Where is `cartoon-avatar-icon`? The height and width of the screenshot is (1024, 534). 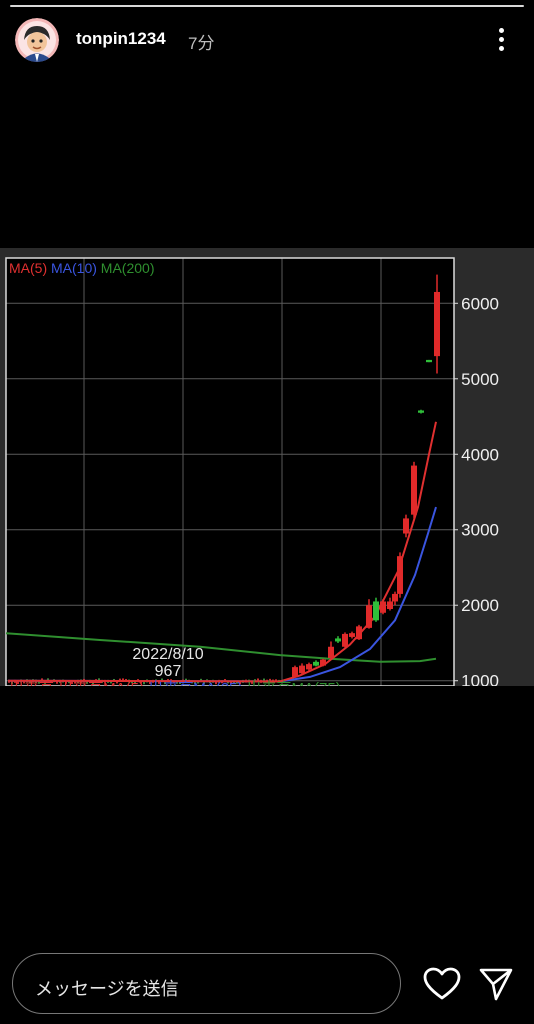
cartoon-avatar-icon is located at coordinates (37, 40).